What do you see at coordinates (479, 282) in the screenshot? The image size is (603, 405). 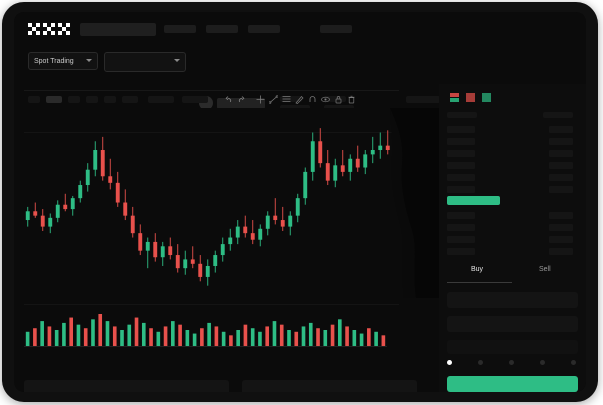 I see `active-tab-underline` at bounding box center [479, 282].